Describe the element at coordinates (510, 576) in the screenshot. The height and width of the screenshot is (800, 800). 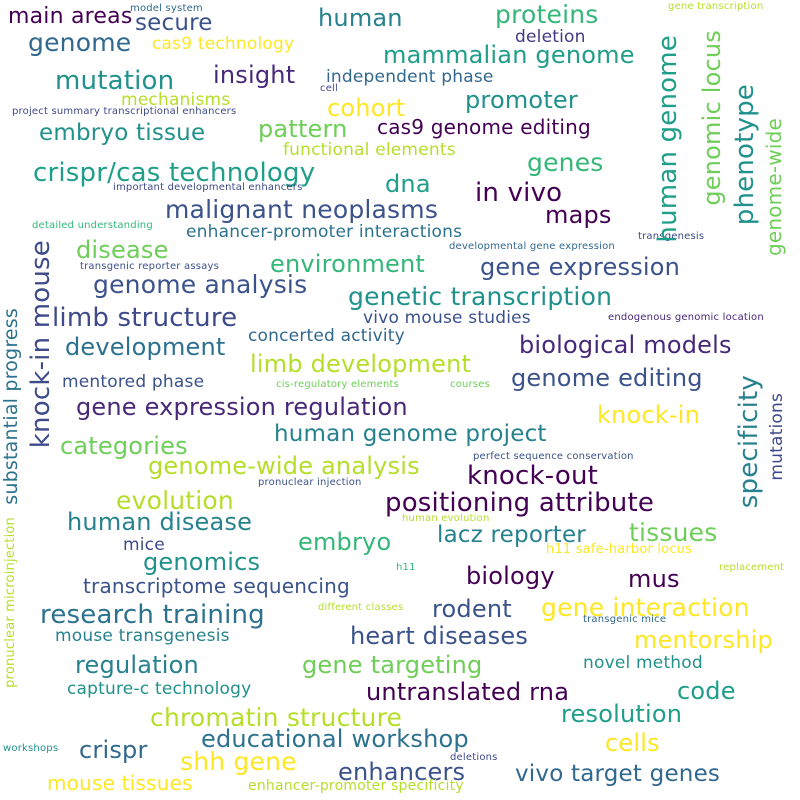
I see `word: biology` at that location.